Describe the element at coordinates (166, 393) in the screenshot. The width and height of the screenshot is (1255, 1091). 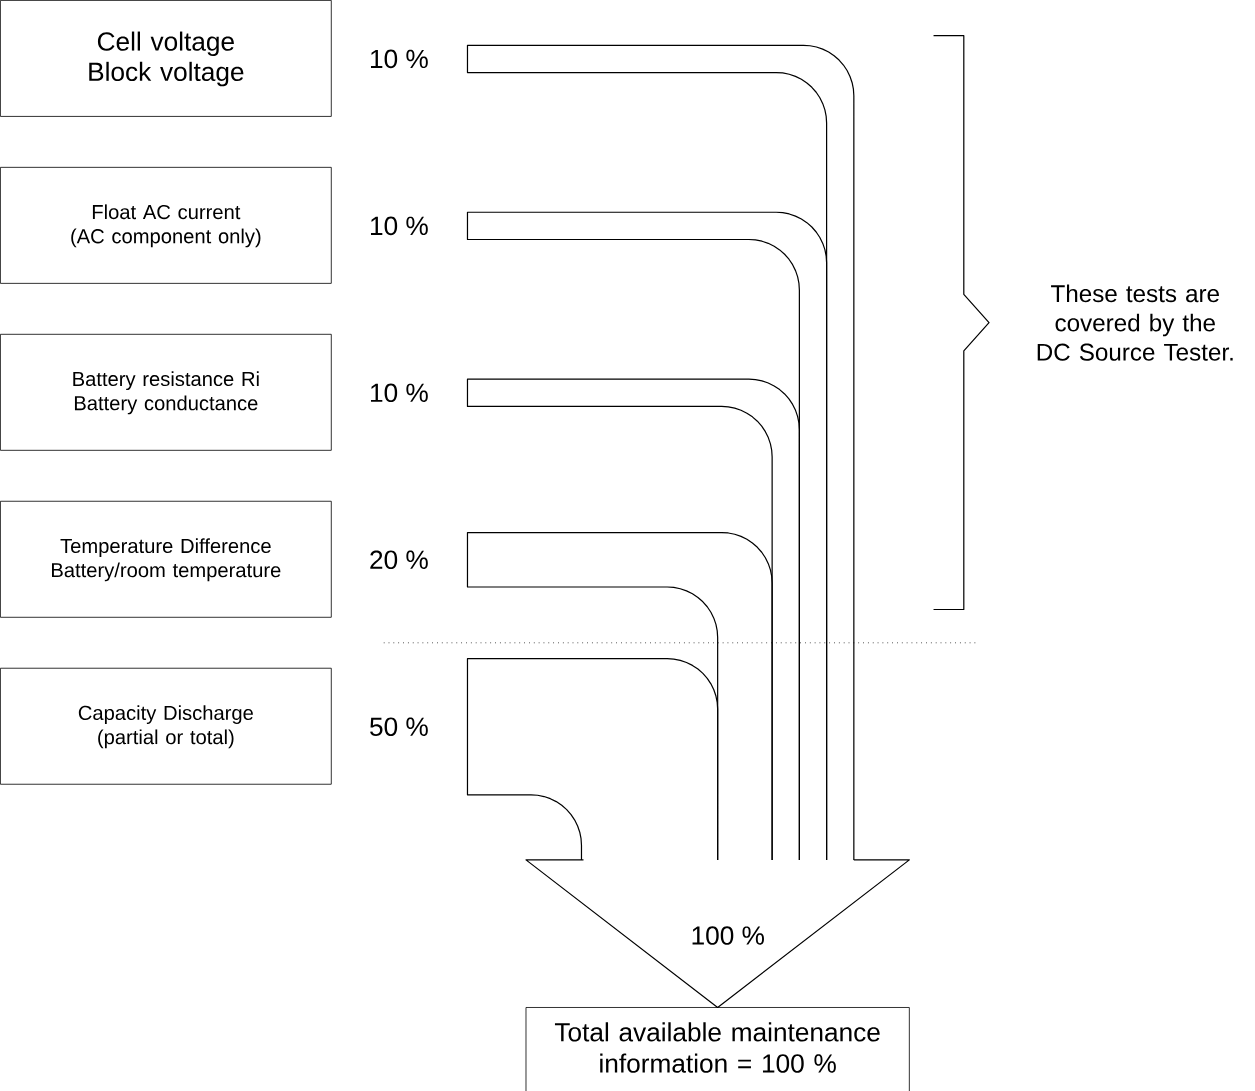
I see `category-label: Battery resistance Ri Battery conductance` at that location.